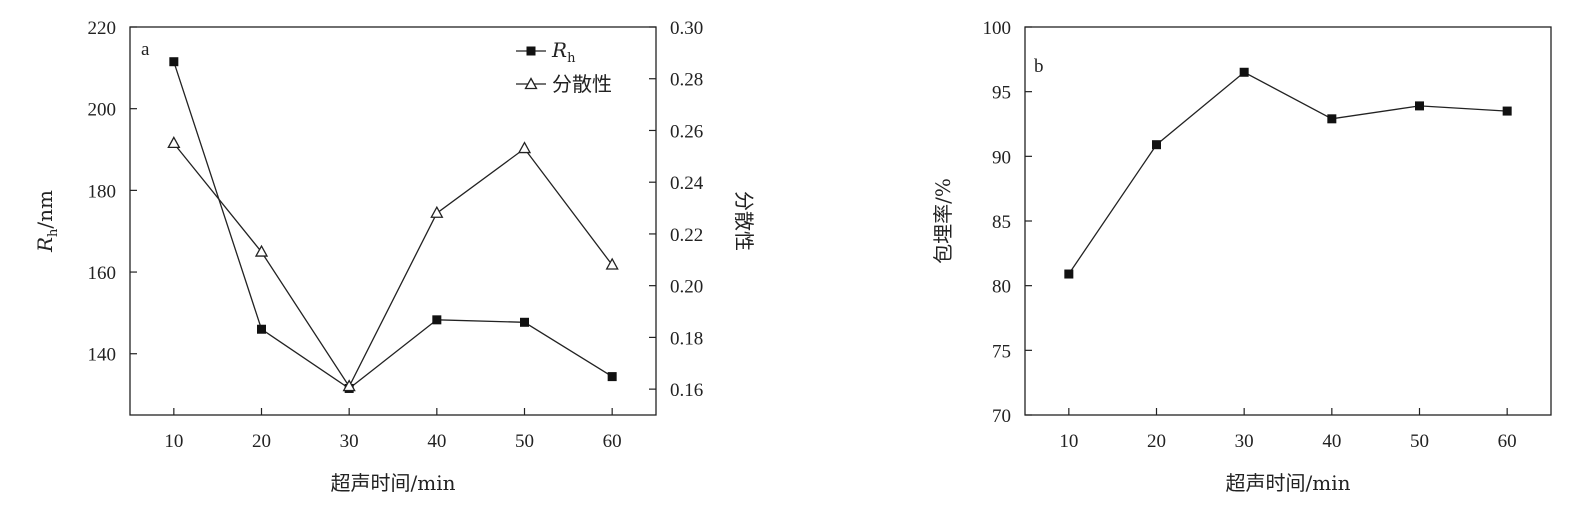  Describe the element at coordinates (1001, 351) in the screenshot. I see `y-tick-label: 75` at that location.